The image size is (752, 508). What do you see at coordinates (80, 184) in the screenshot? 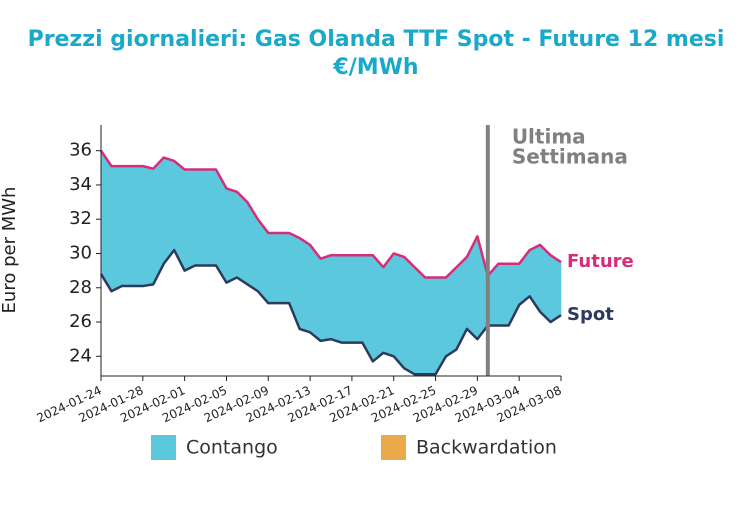
I see `y-tick-label: 34` at bounding box center [80, 184].